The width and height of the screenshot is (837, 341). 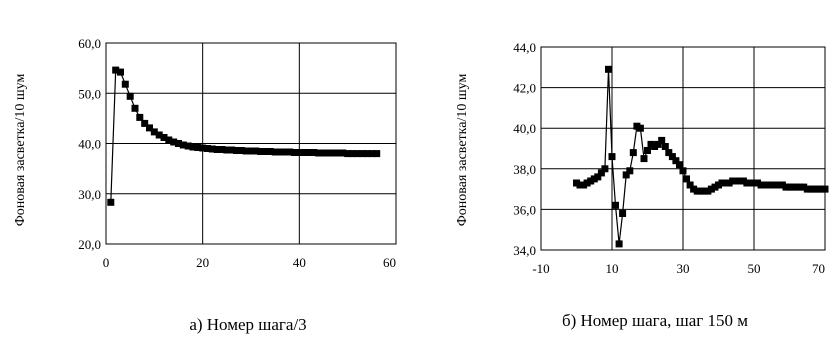 What do you see at coordinates (89, 144) in the screenshot?
I see `chart-a-y-tick-label: 40,0` at bounding box center [89, 144].